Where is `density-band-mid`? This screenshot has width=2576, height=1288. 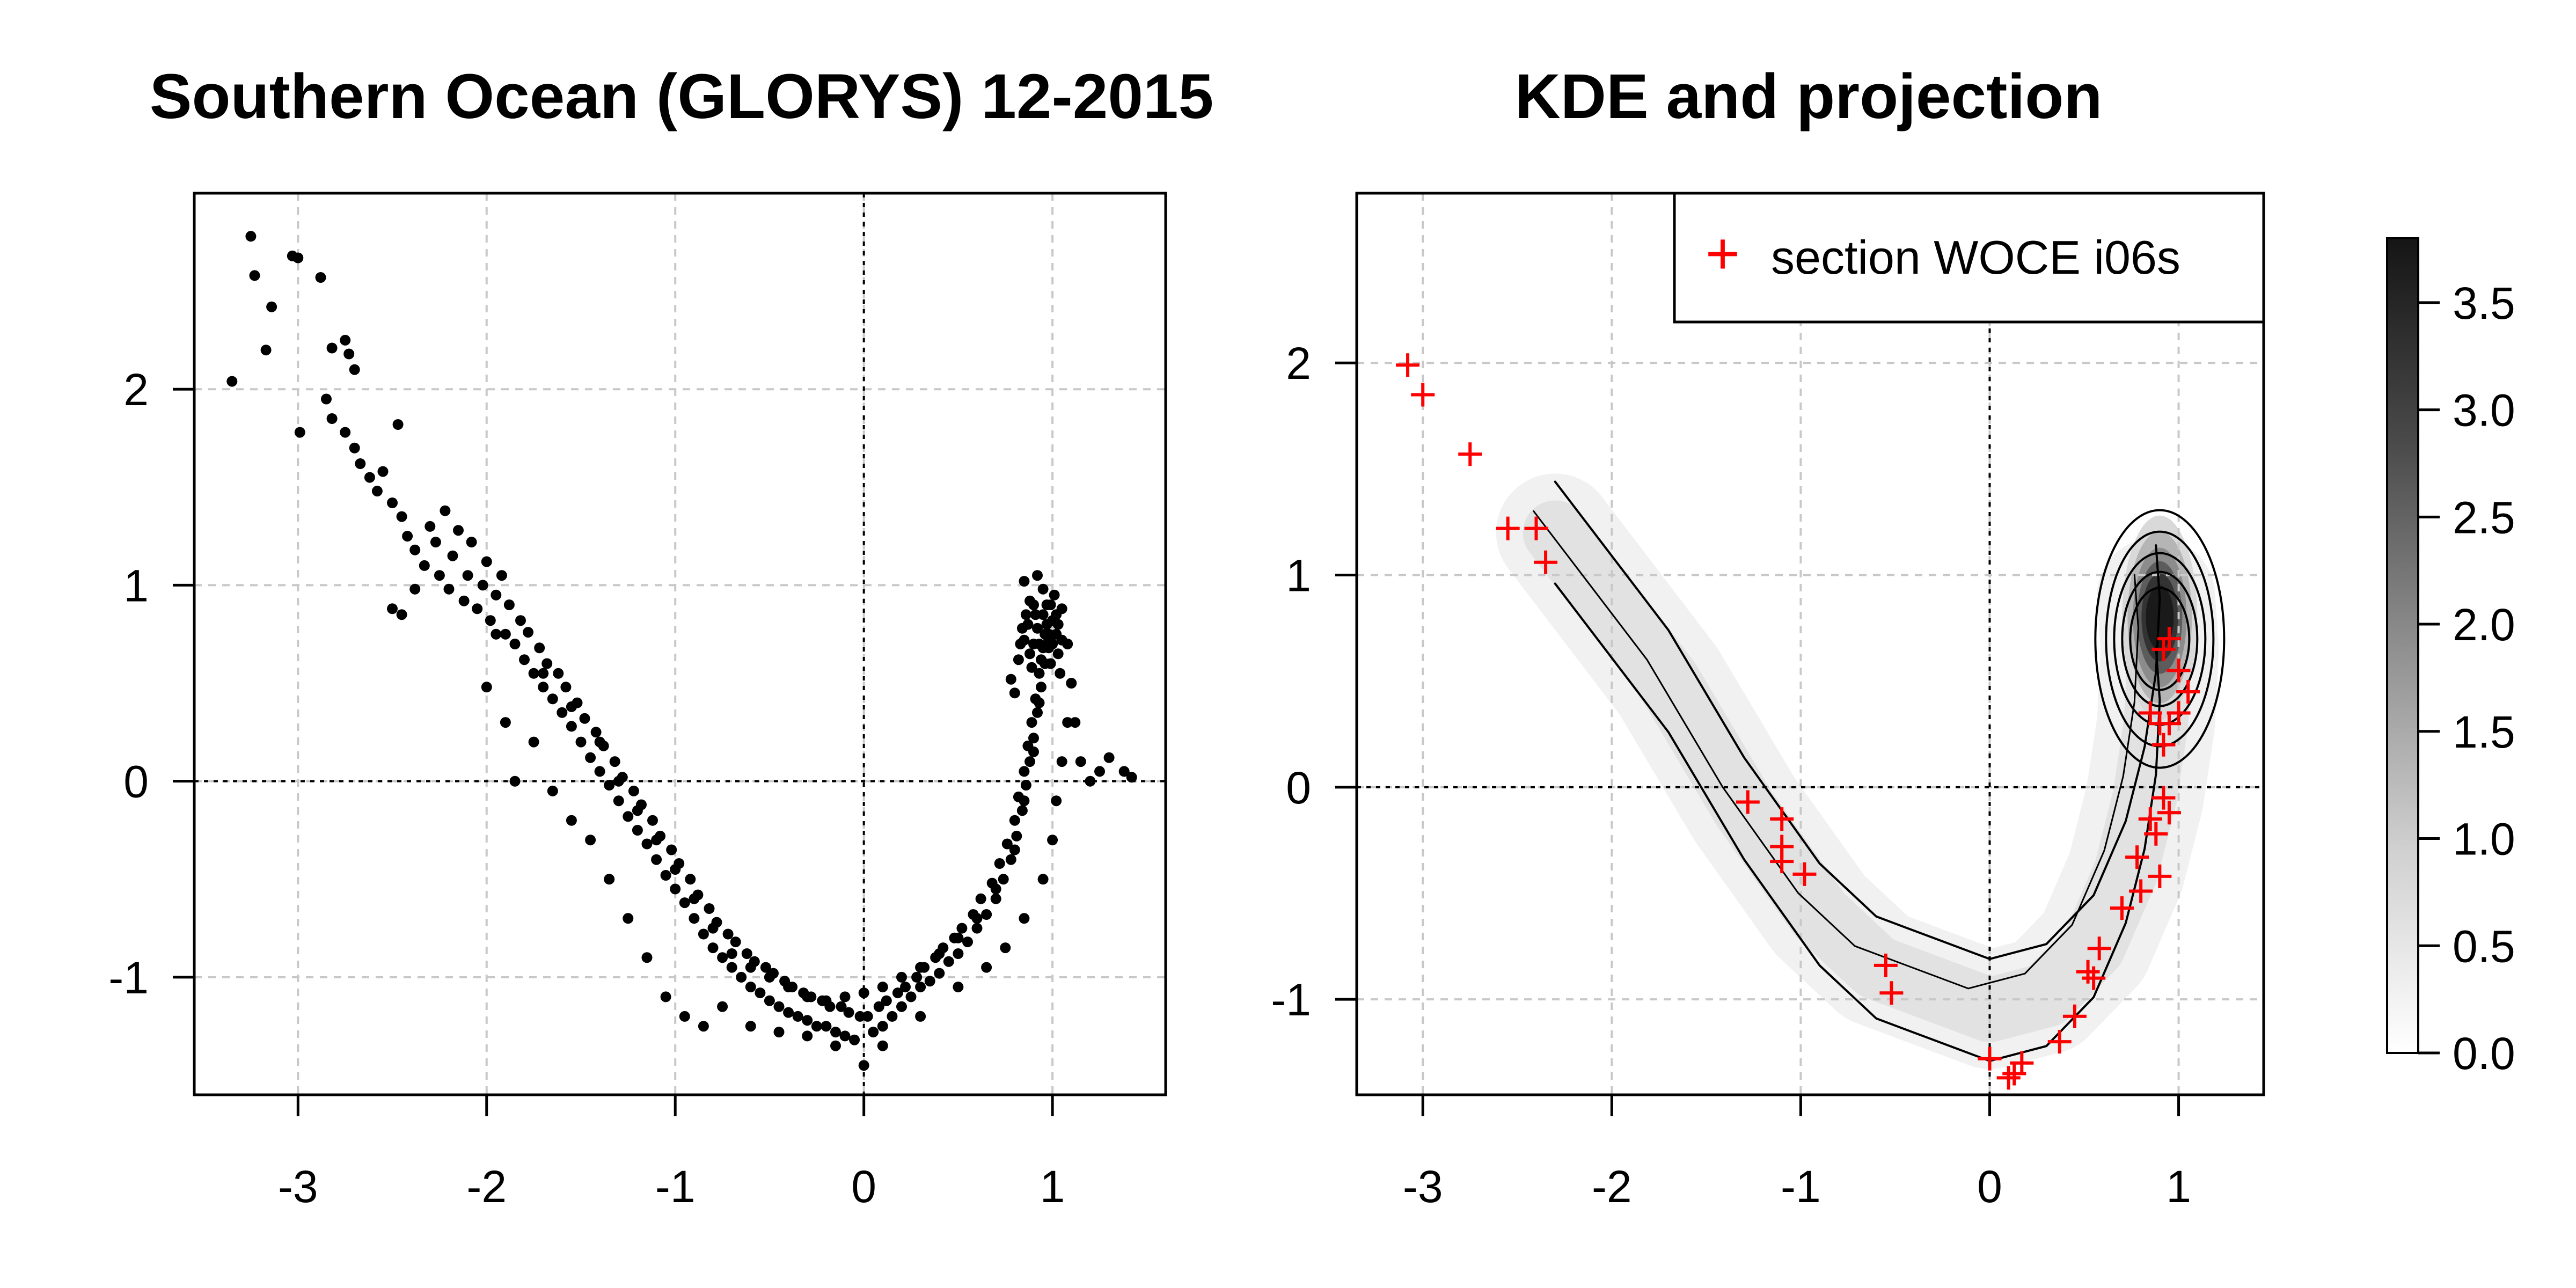
density-band-mid is located at coordinates (1857, 771).